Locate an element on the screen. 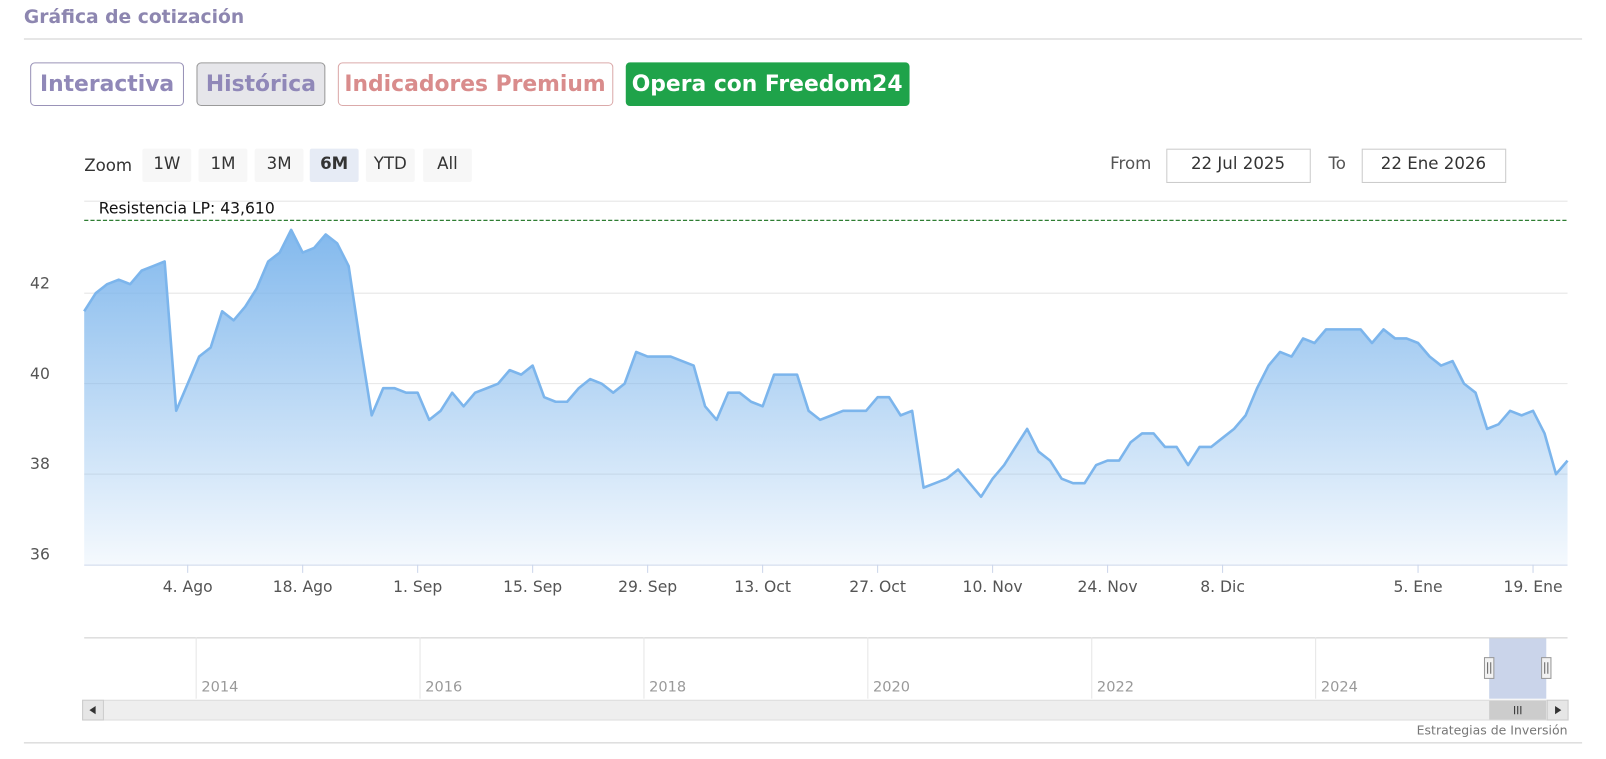 The width and height of the screenshot is (1606, 759). to-date: 22 Ene 2026 is located at coordinates (1433, 163).